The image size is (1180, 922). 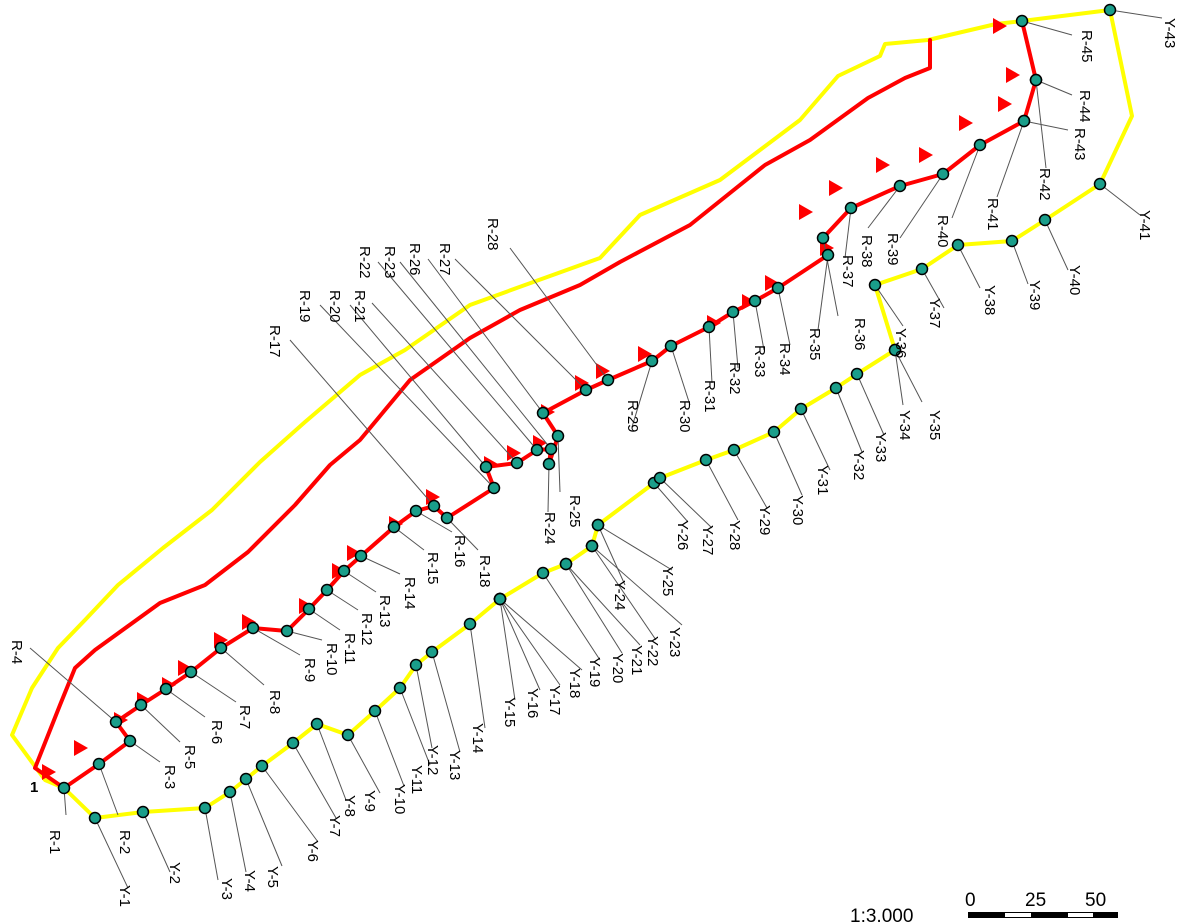 What do you see at coordinates (847, 271) in the screenshot?
I see `red-station-label: R-37` at bounding box center [847, 271].